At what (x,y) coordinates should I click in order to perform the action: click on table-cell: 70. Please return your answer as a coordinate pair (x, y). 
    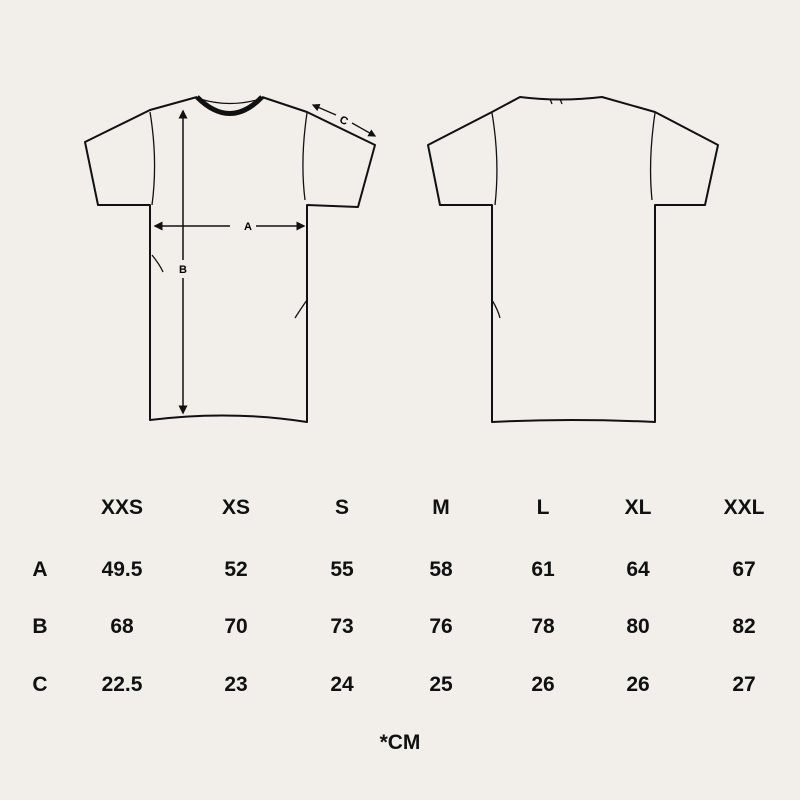
    Looking at the image, I should click on (236, 626).